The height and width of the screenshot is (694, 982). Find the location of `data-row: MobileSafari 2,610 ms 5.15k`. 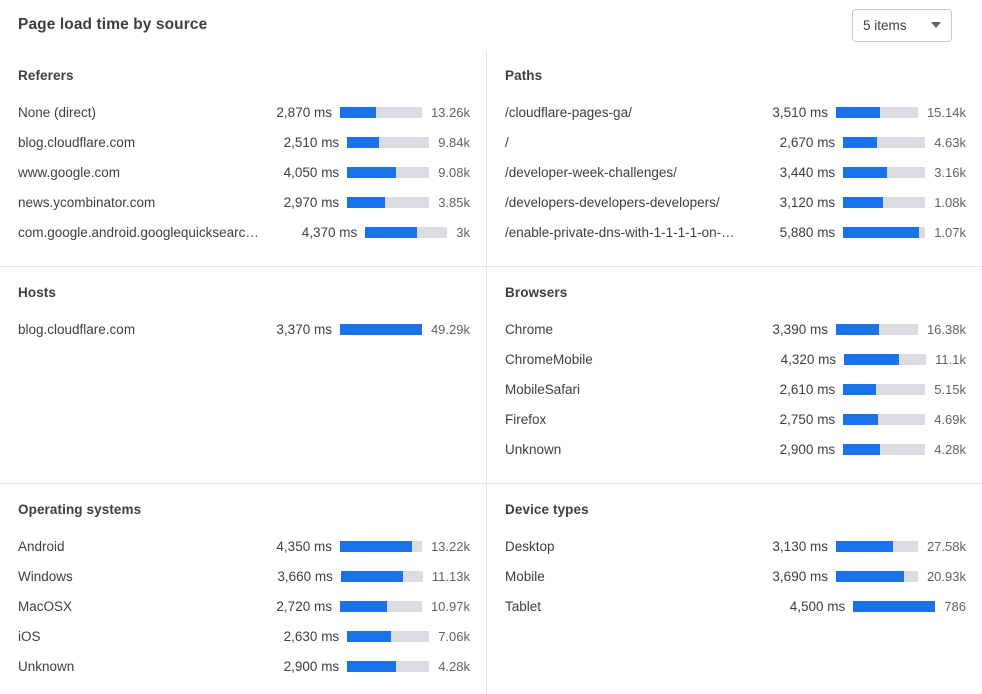

data-row: MobileSafari 2,610 ms 5.15k is located at coordinates (735, 389).